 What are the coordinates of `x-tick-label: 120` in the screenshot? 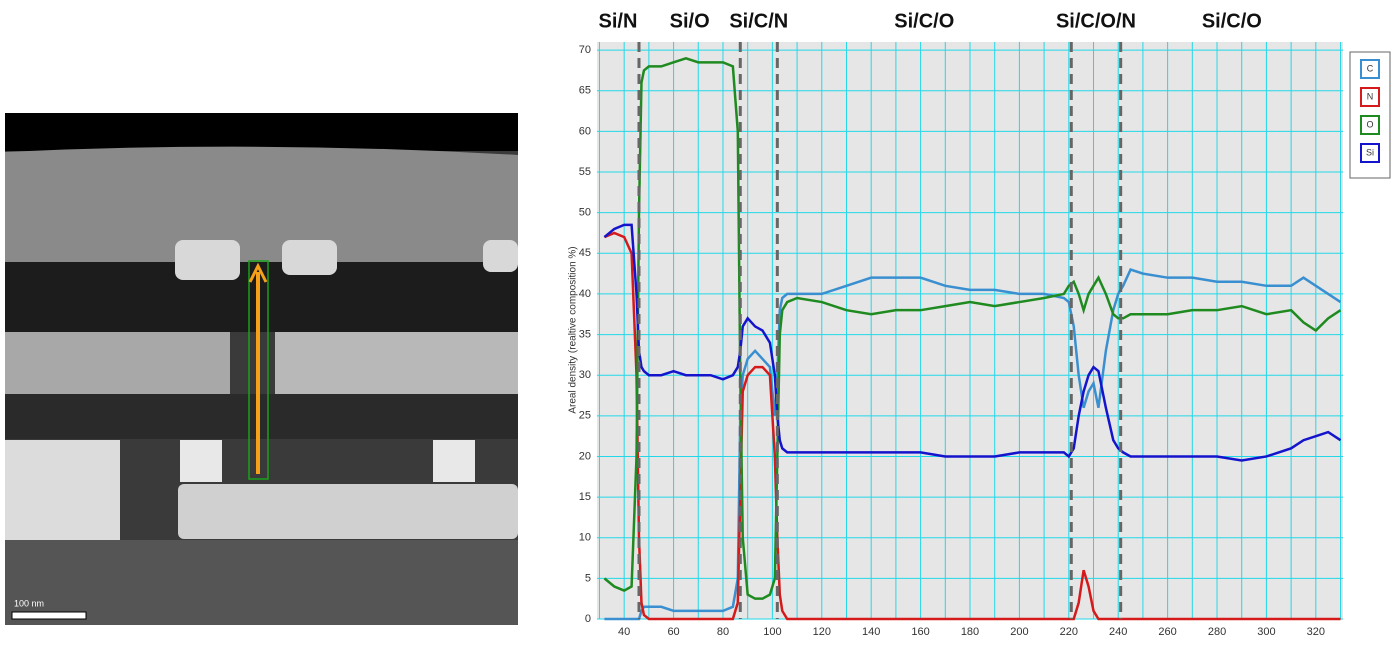 It's located at (822, 632).